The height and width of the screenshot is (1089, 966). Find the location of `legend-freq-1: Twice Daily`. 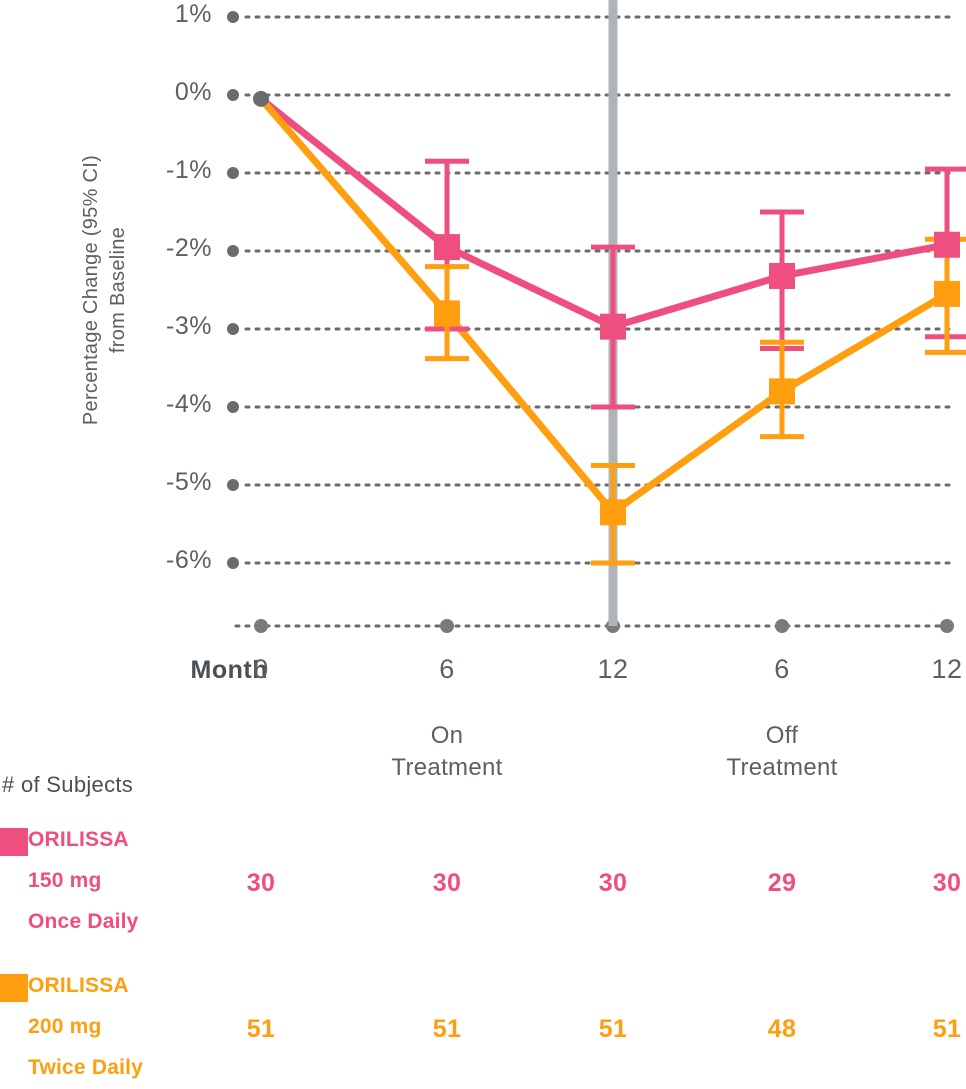

legend-freq-1: Twice Daily is located at coordinates (86, 1067).